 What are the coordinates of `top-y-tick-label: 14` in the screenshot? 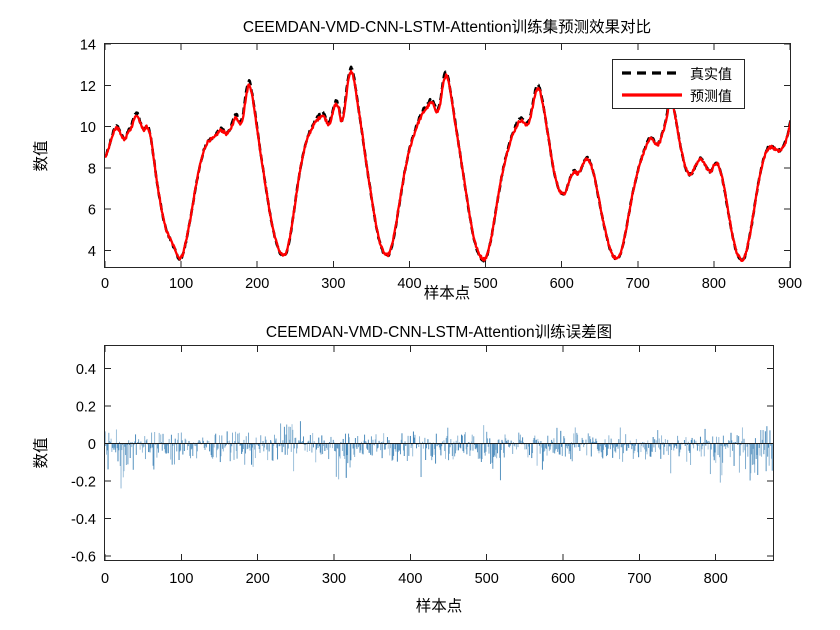 It's located at (88, 46).